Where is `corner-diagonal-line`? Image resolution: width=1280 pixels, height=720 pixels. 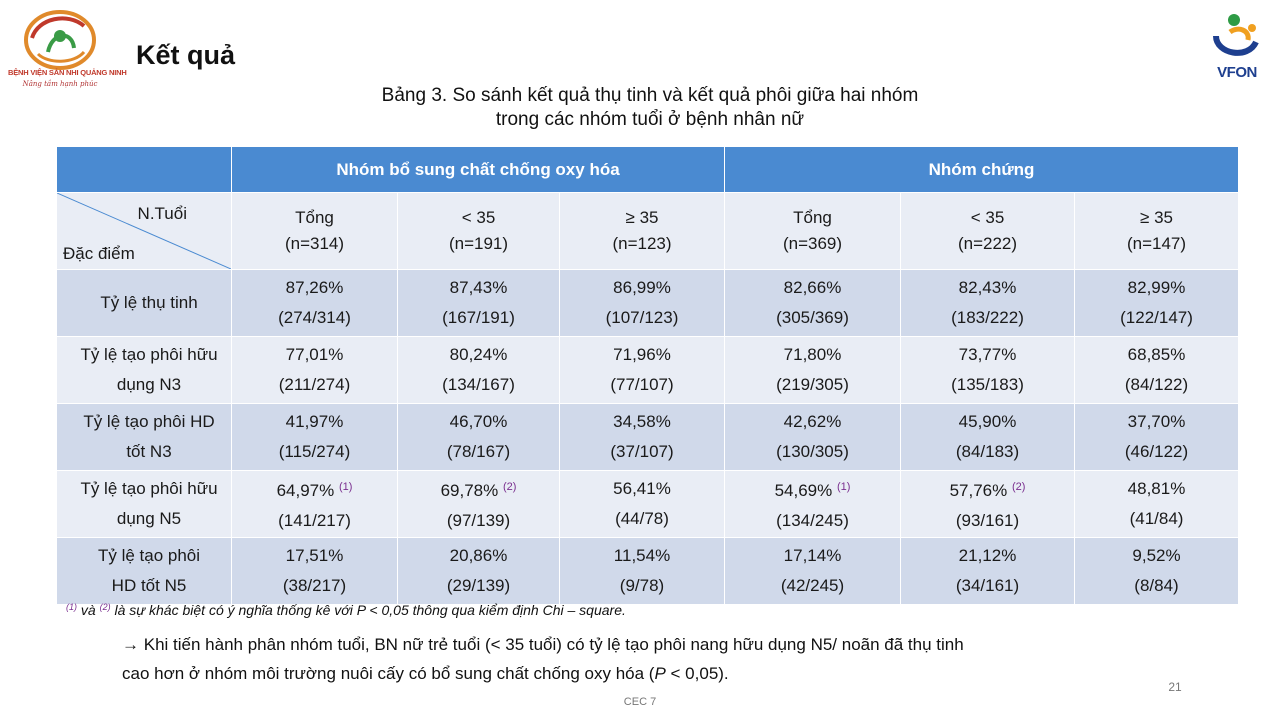 corner-diagonal-line is located at coordinates (144, 231).